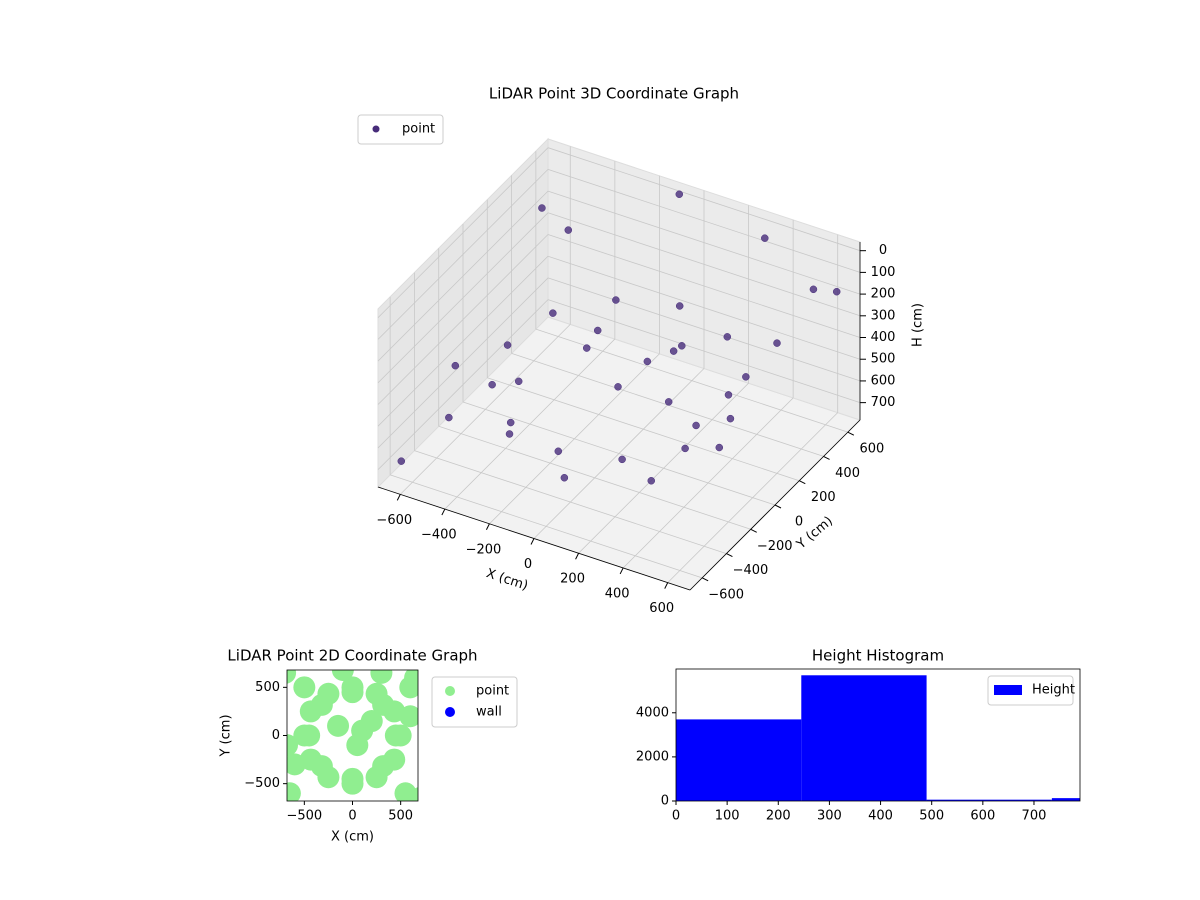 The height and width of the screenshot is (900, 1200). I want to click on y-axis, so click(775, 505).